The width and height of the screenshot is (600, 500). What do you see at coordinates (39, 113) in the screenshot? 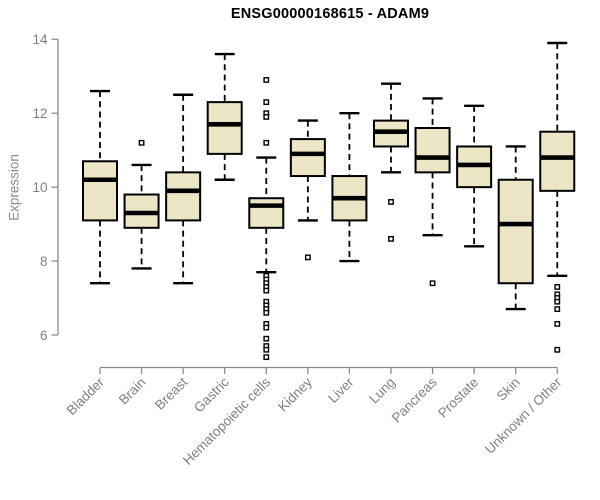
I see `y-tick-label: 12` at bounding box center [39, 113].